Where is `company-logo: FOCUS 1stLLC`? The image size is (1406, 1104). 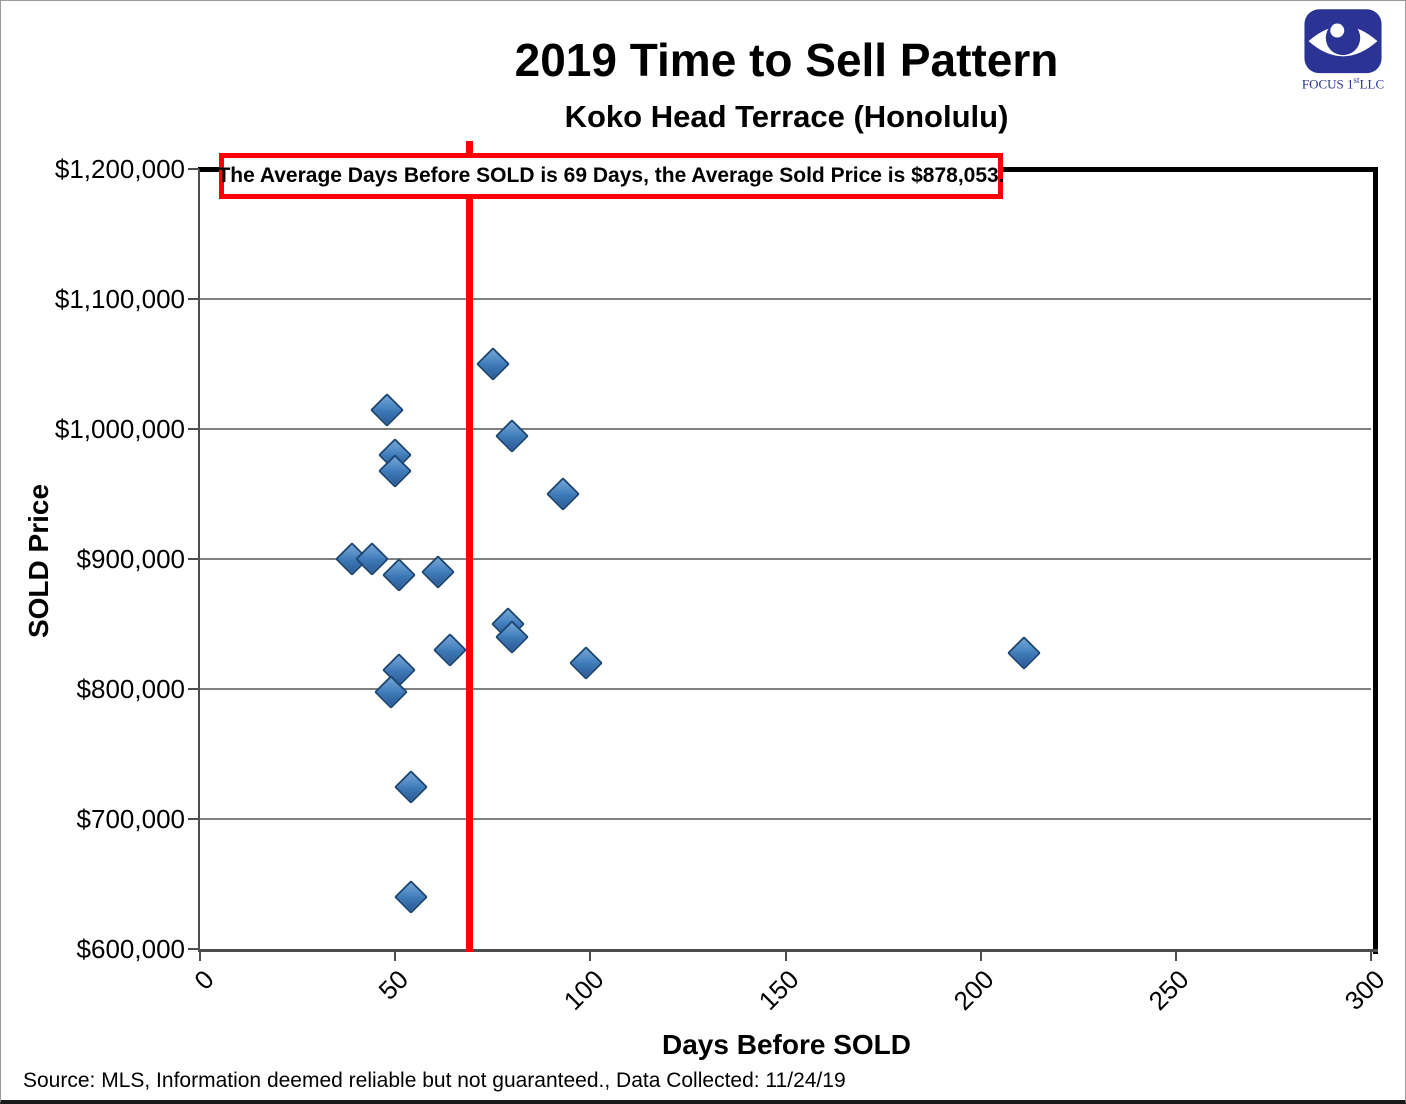
company-logo: FOCUS 1stLLC is located at coordinates (1343, 50).